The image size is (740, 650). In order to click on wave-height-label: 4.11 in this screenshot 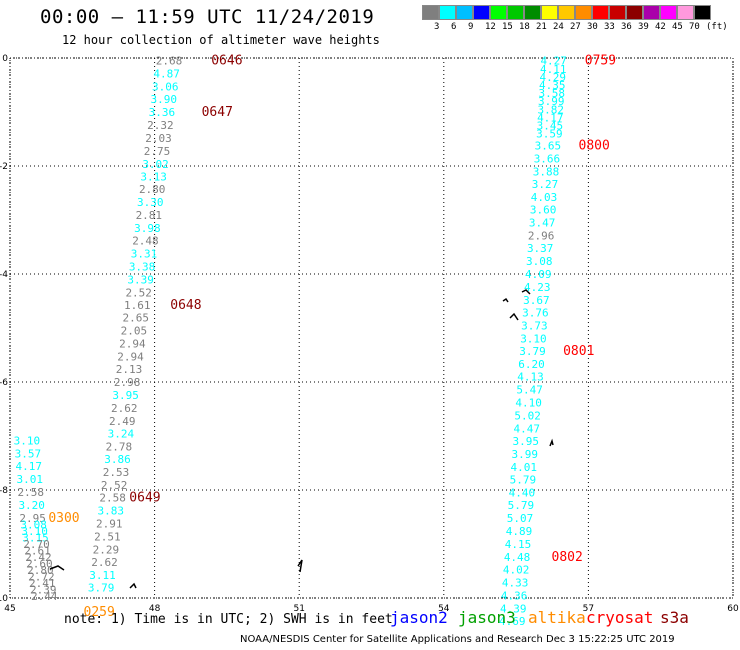, I will do `click(553, 69)`.